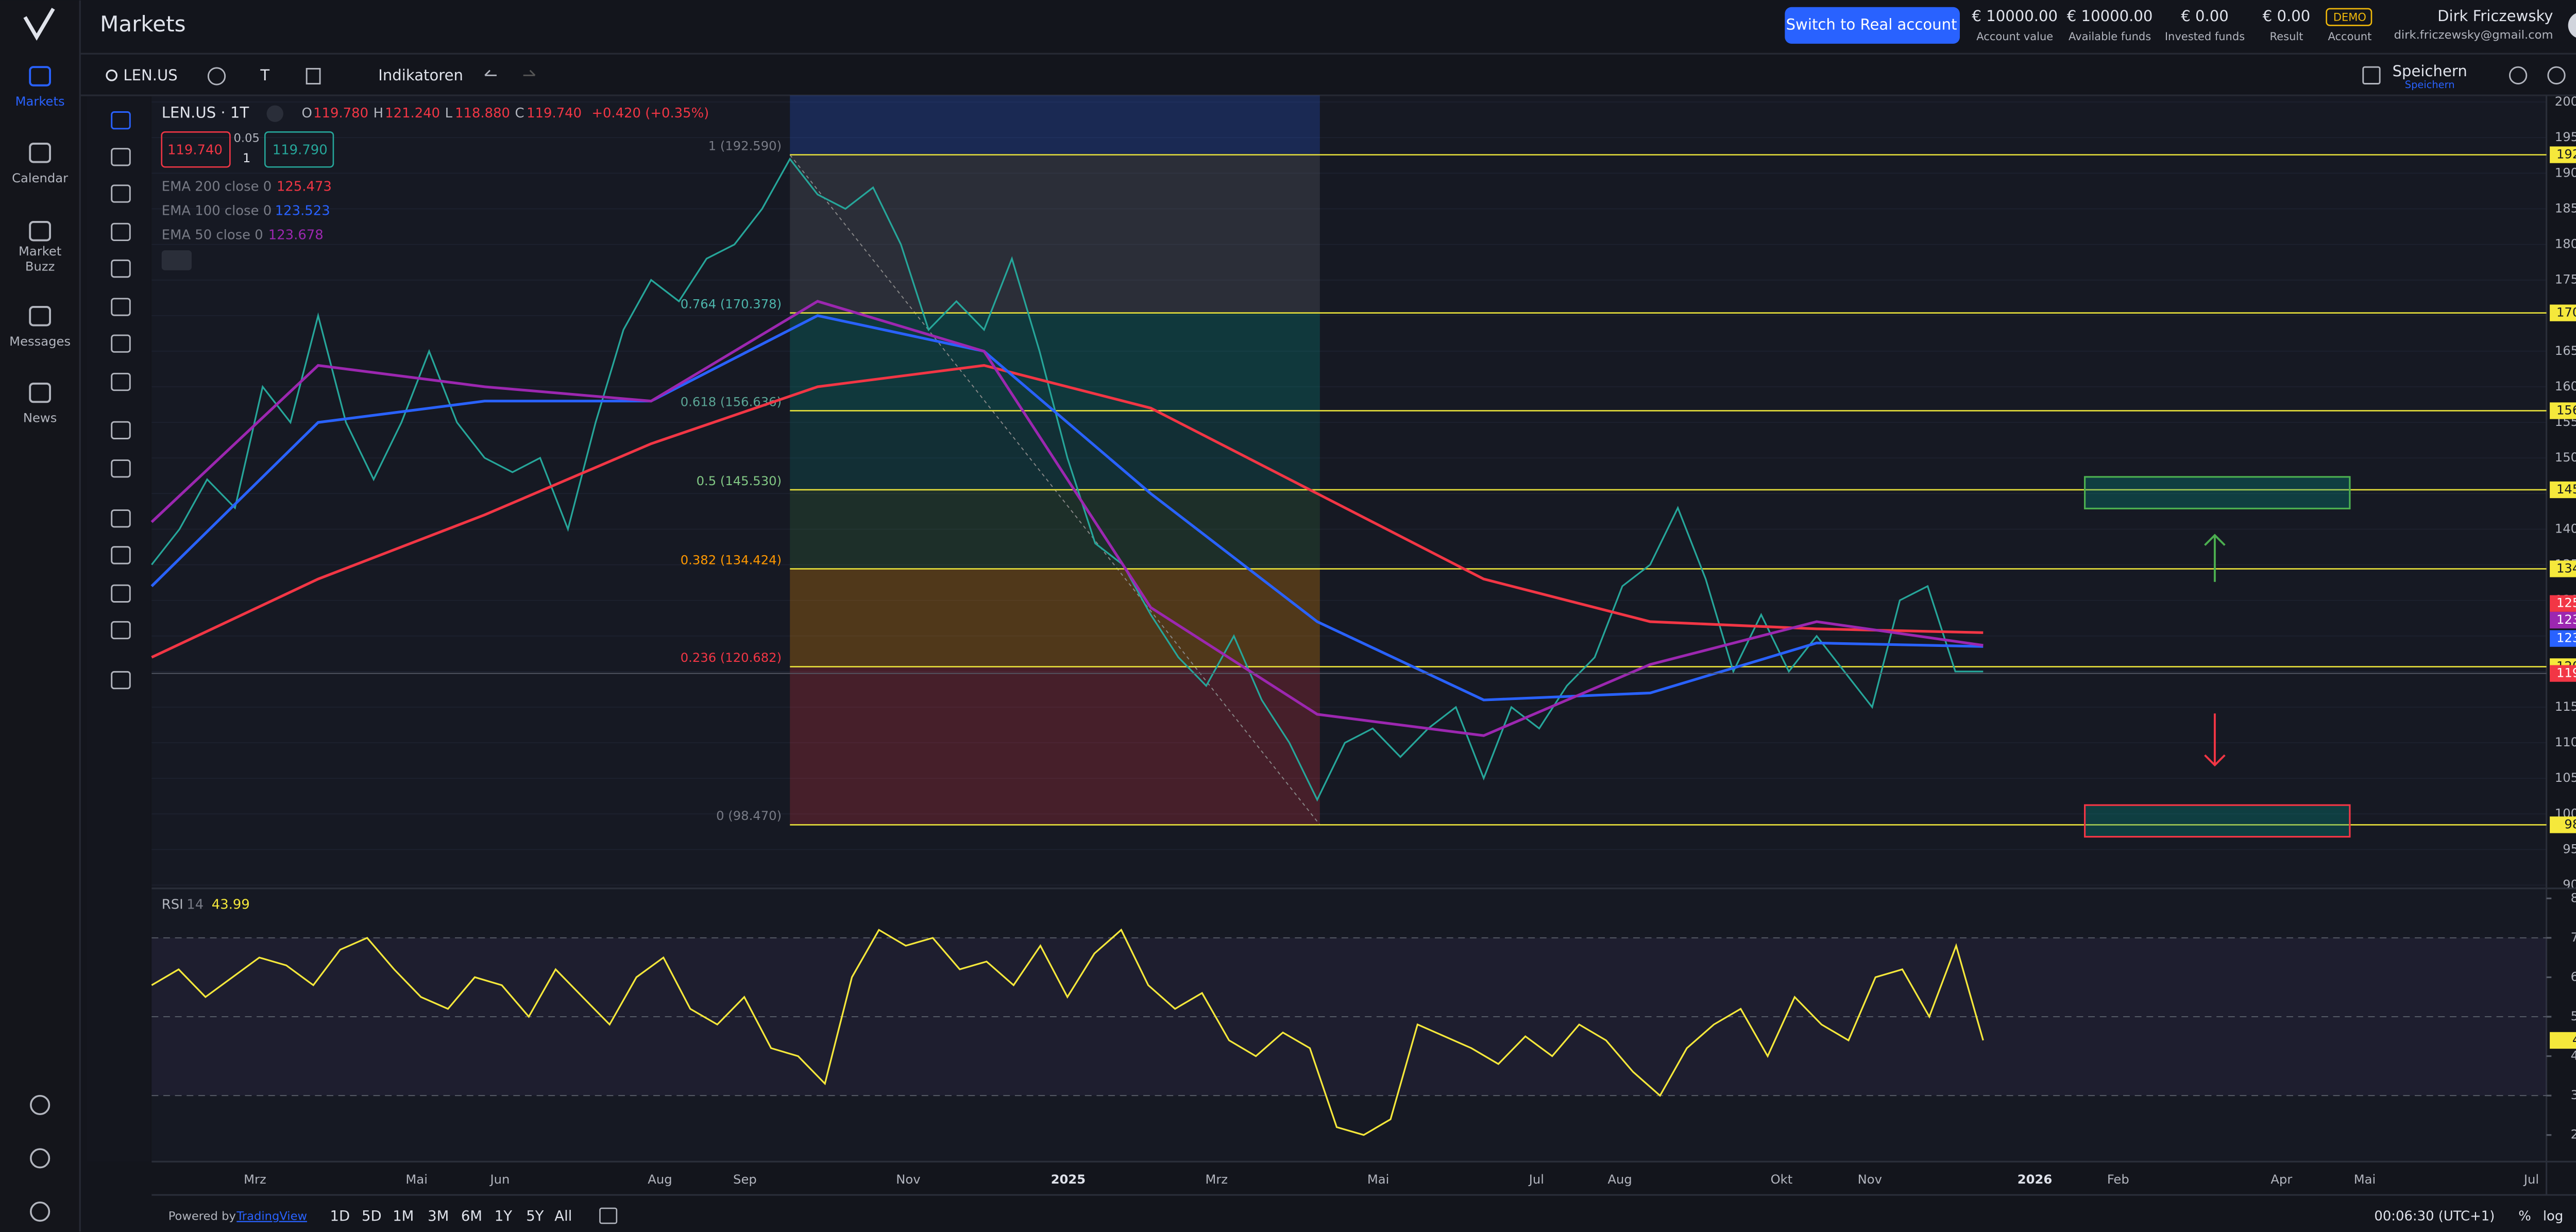  I want to click on sell-box, so click(196, 149).